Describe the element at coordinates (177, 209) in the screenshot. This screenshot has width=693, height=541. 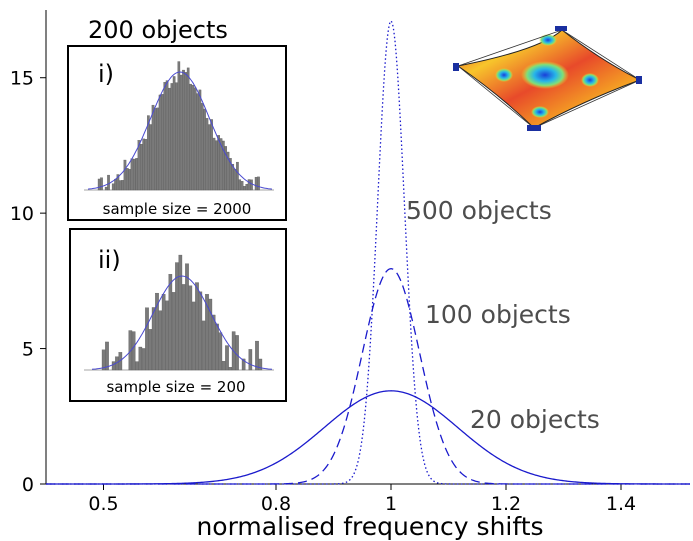
I see `inset-1-caption: sample size = 2000` at that location.